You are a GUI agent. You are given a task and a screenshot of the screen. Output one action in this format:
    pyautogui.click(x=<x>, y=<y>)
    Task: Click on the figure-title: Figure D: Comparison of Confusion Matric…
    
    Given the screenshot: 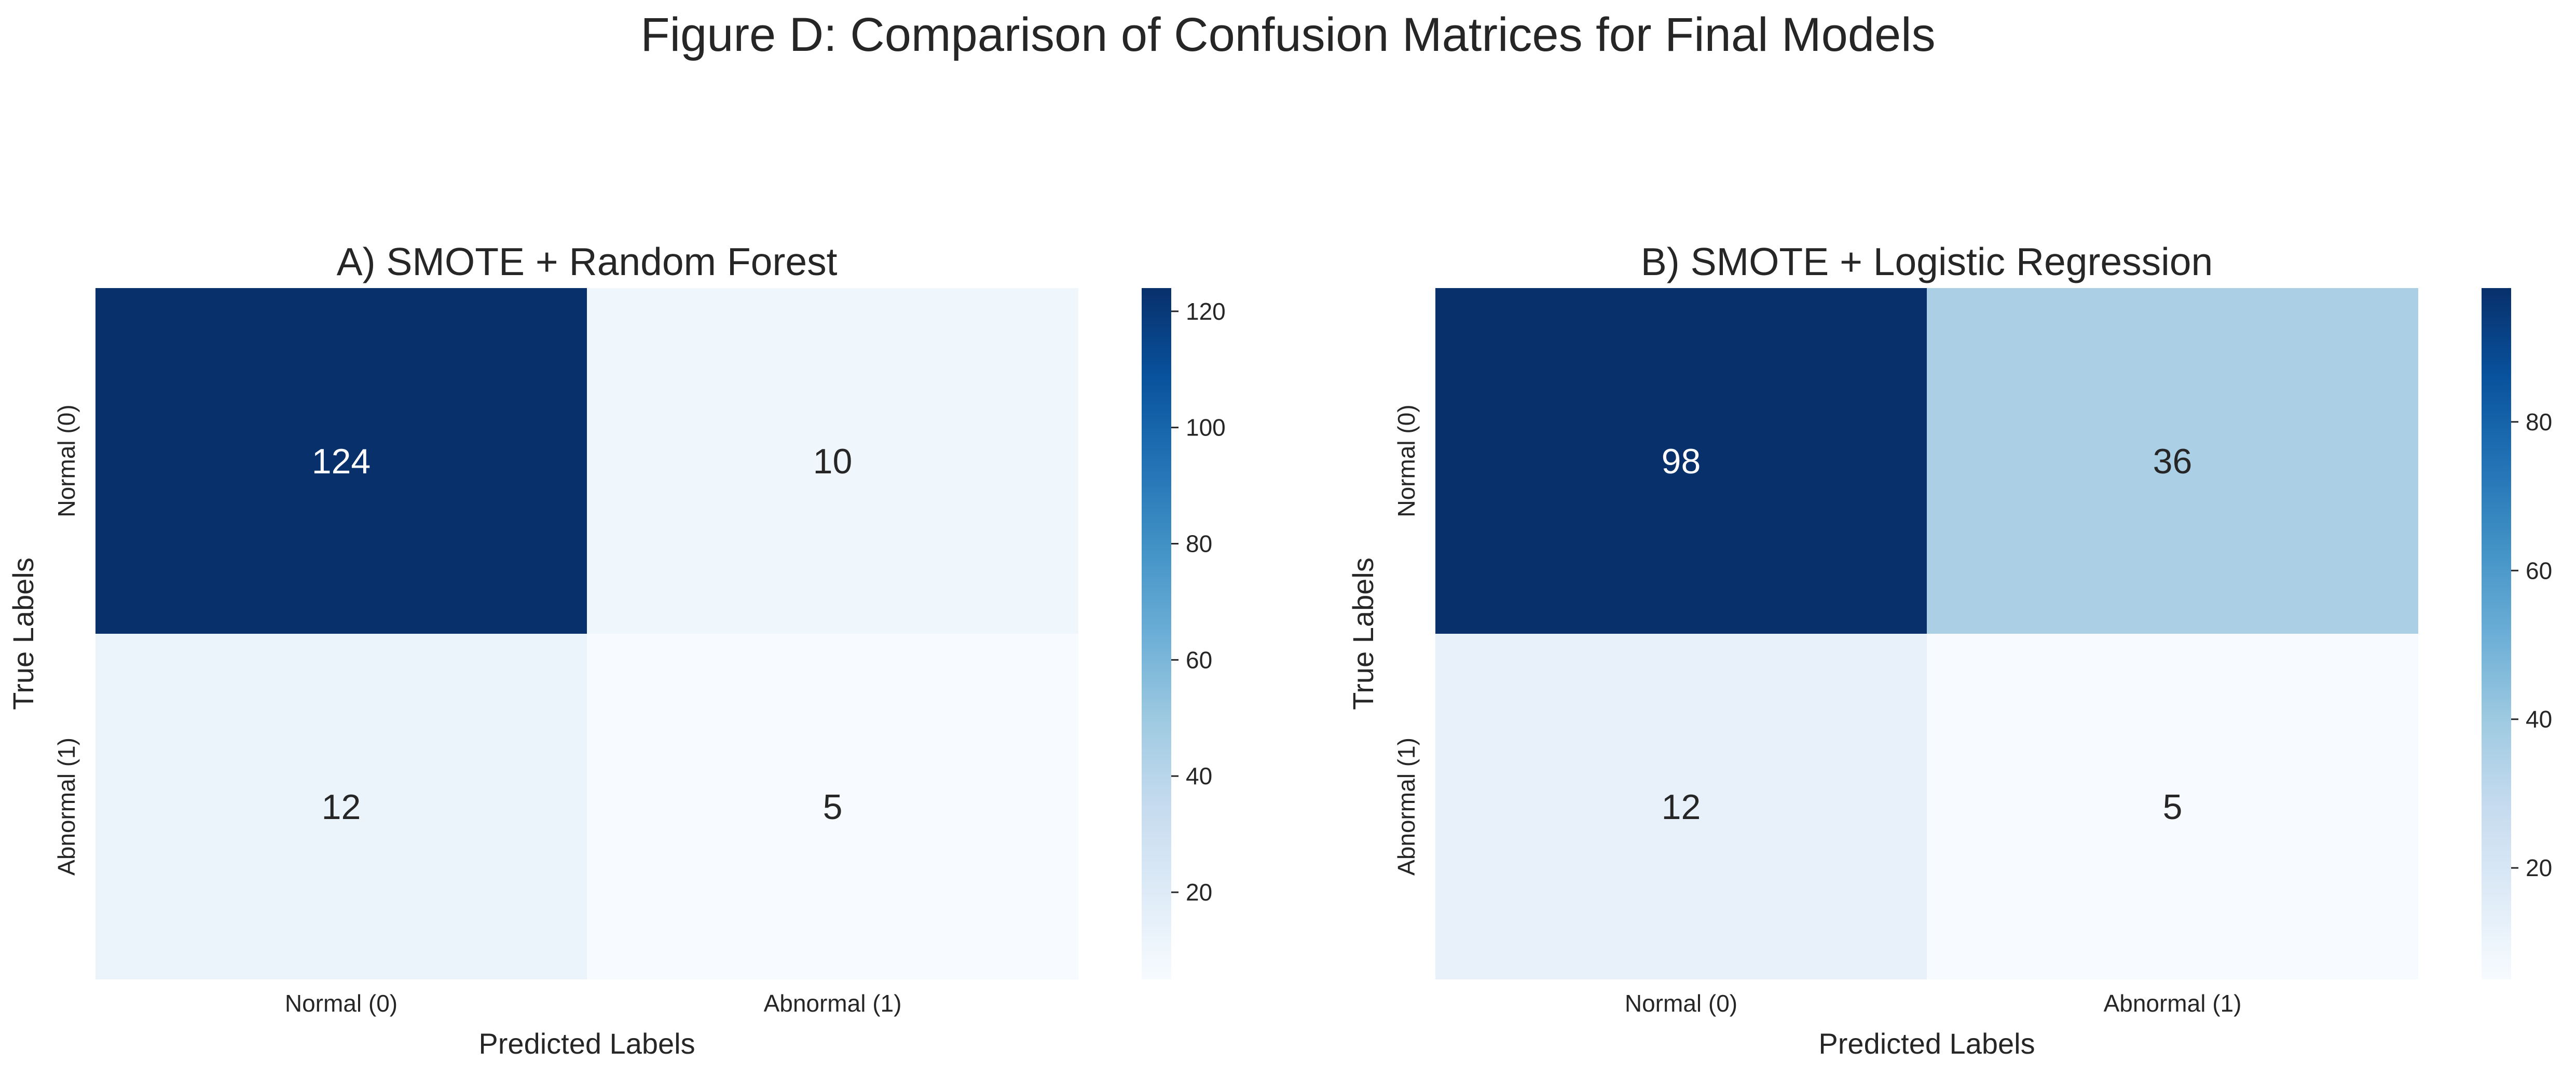 What is the action you would take?
    pyautogui.click(x=1287, y=34)
    